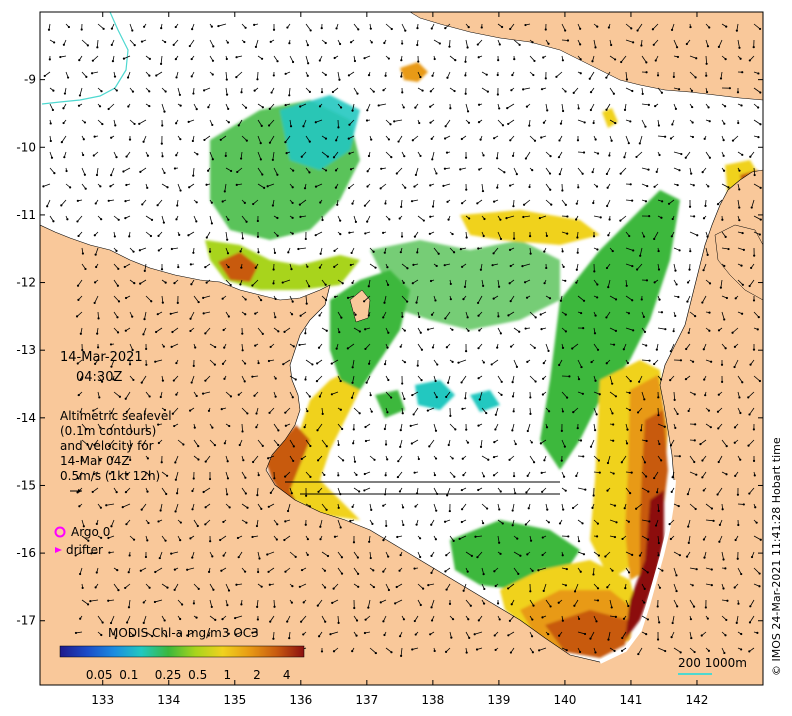 The image size is (792, 716). What do you see at coordinates (644, 565) in the screenshot?
I see `chl-east-coast-darkred` at bounding box center [644, 565].